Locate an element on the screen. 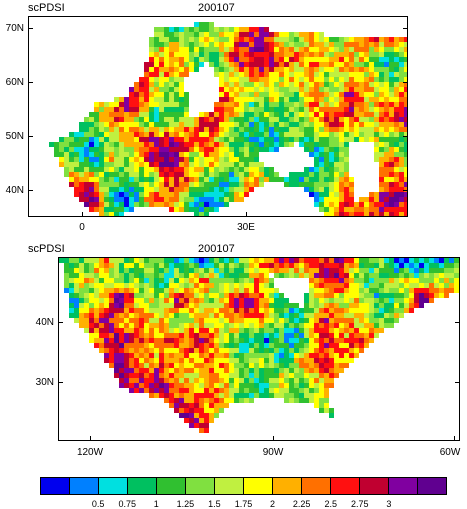  map2-lon-label-120w: 120W is located at coordinates (90, 452).